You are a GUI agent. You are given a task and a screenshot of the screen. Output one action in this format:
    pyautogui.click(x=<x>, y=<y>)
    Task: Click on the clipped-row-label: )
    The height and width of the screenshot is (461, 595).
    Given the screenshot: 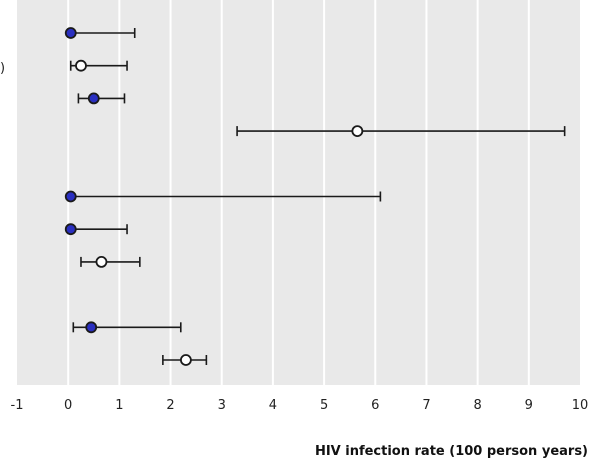 What is the action you would take?
    pyautogui.click(x=2, y=68)
    